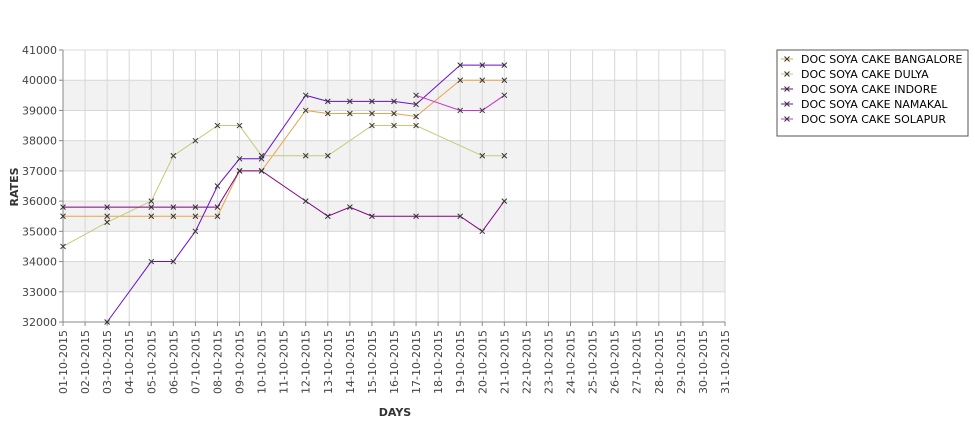 Image resolution: width=975 pixels, height=433 pixels. I want to click on legend-item: DOC SOYA CAKE DULYA, so click(855, 74).